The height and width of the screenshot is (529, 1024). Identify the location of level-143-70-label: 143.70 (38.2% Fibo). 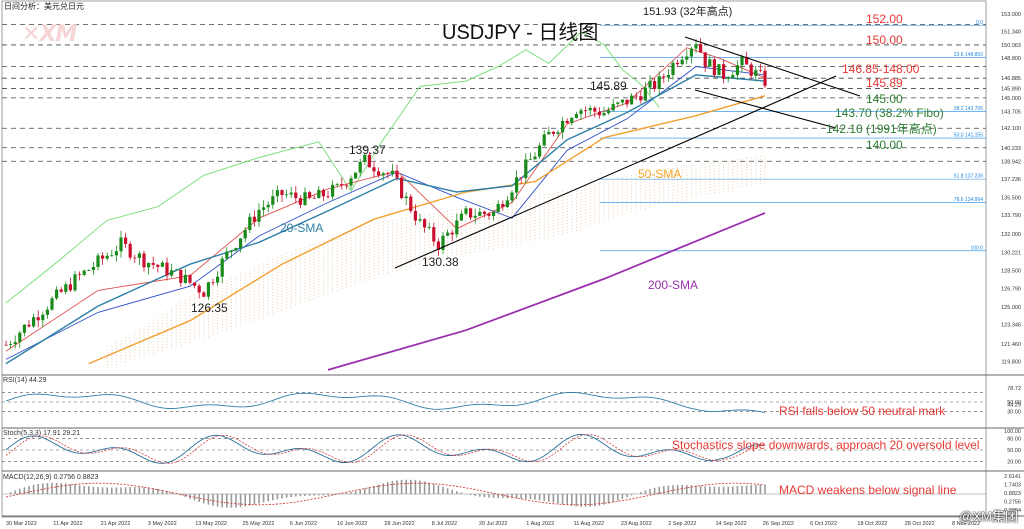
(889, 113).